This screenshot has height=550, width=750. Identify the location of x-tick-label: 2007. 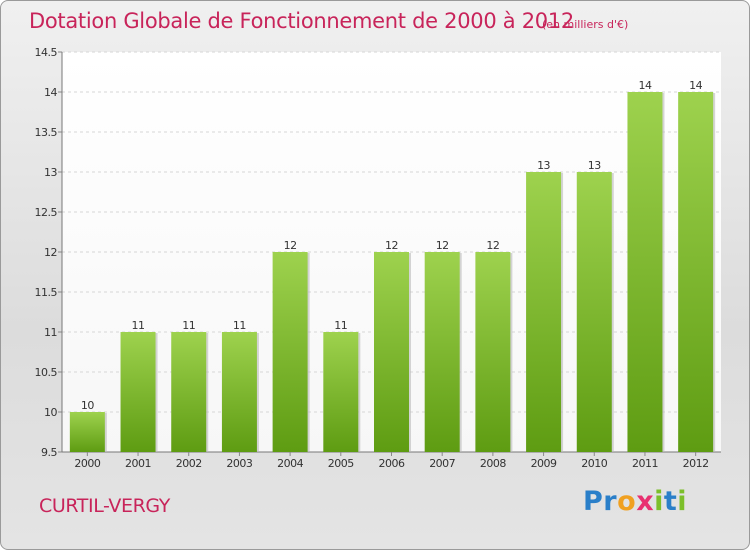
(442, 463).